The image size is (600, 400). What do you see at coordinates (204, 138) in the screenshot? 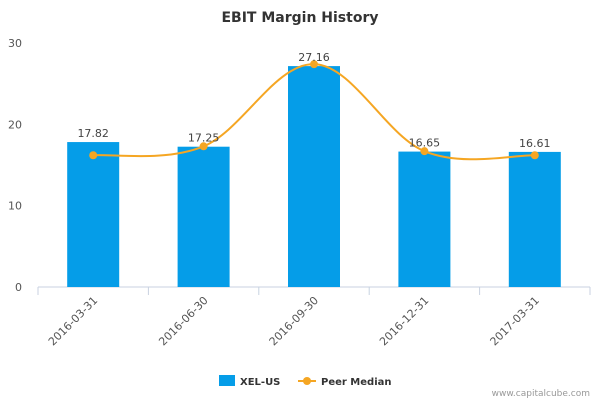
I see `bar-data-label: 17.25` at bounding box center [204, 138].